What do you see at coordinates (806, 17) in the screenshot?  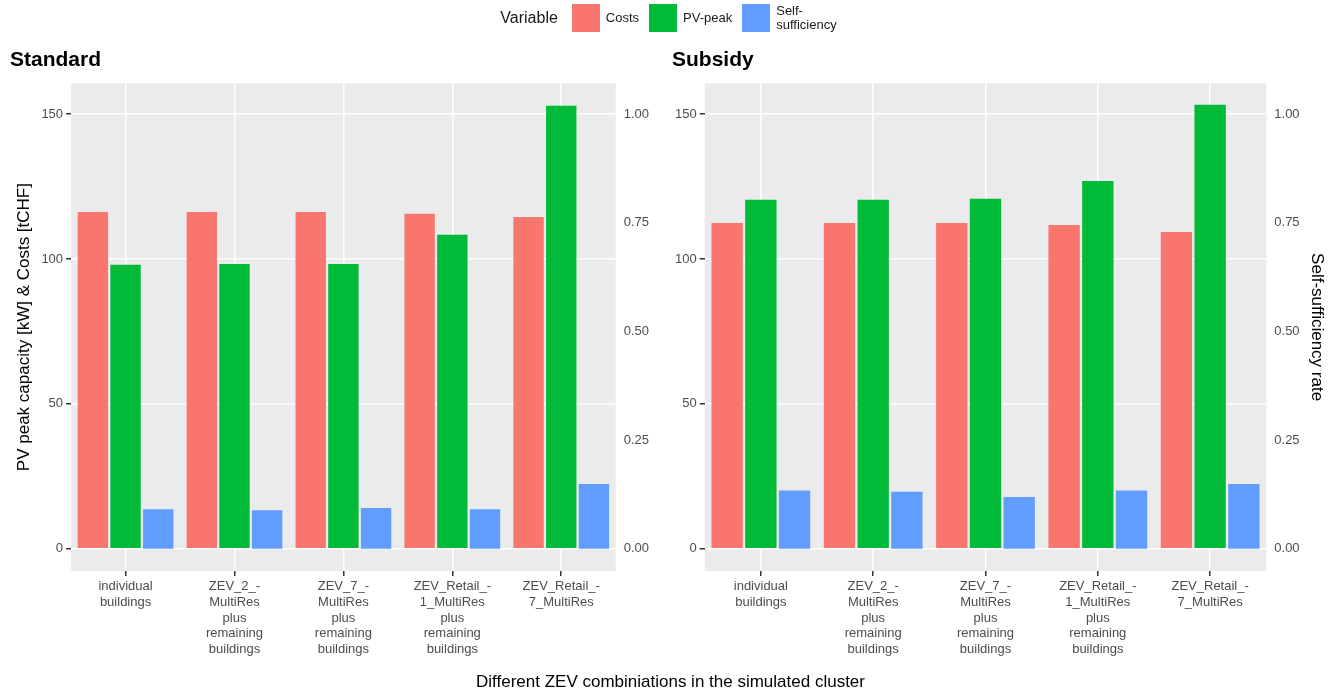 I see `legend-label: Self- sufficiency` at bounding box center [806, 17].